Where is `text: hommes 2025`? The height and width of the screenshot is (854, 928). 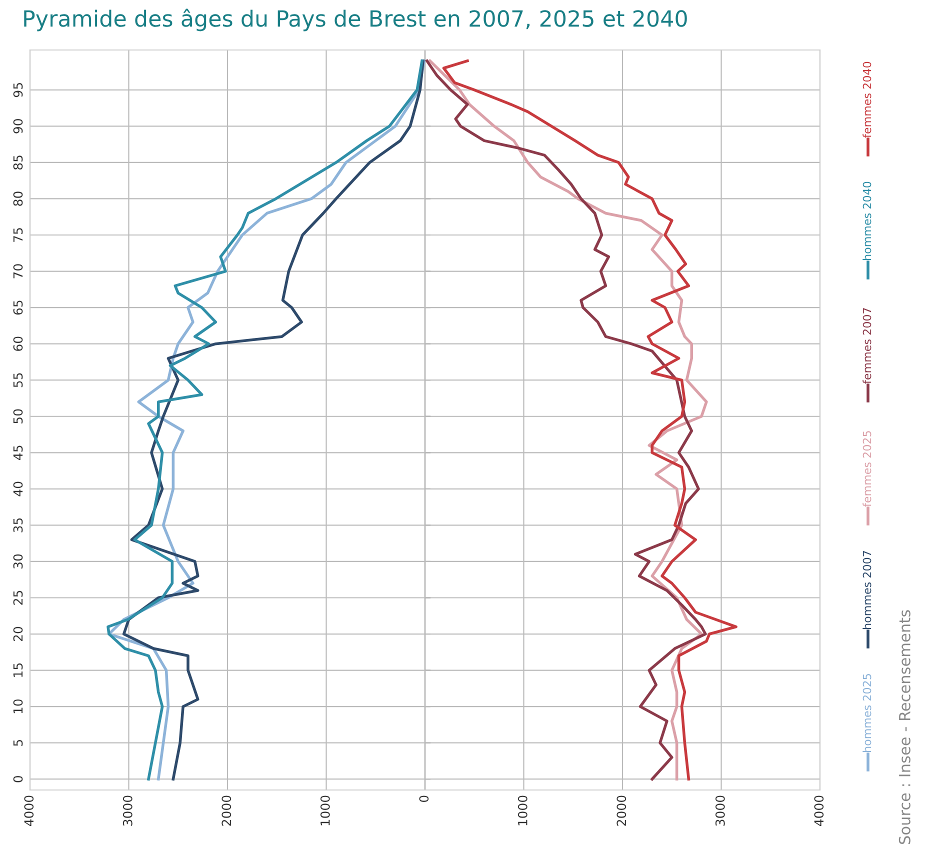 text: hommes 2025 is located at coordinates (867, 713).